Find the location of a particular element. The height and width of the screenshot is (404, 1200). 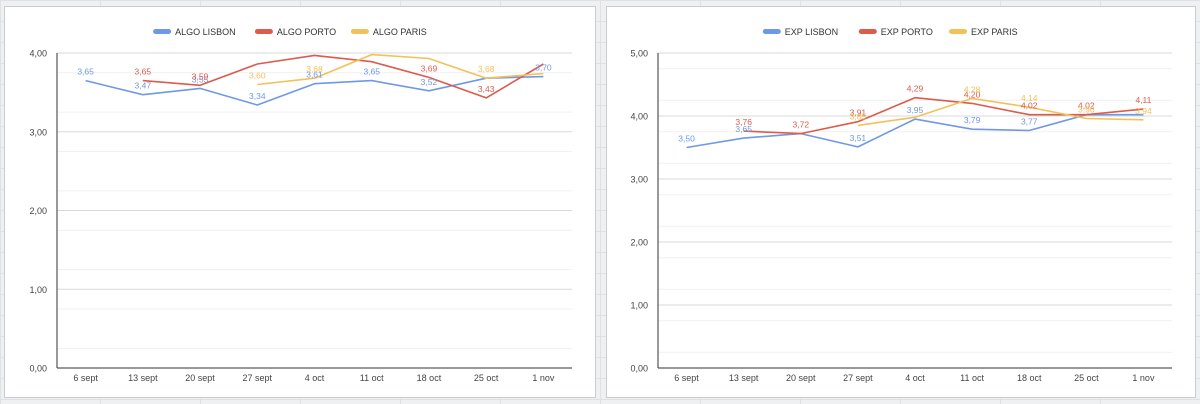

data-label: 3,47 is located at coordinates (143, 86).